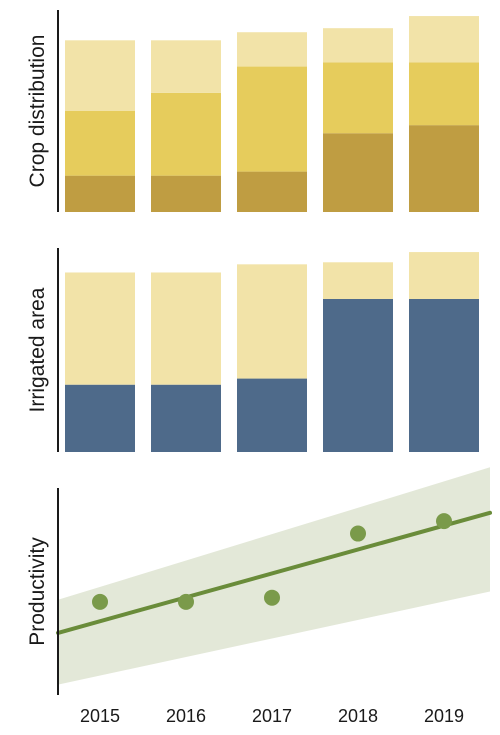 The width and height of the screenshot is (500, 735). What do you see at coordinates (186, 716) in the screenshot?
I see `x-tick-label: 2016` at bounding box center [186, 716].